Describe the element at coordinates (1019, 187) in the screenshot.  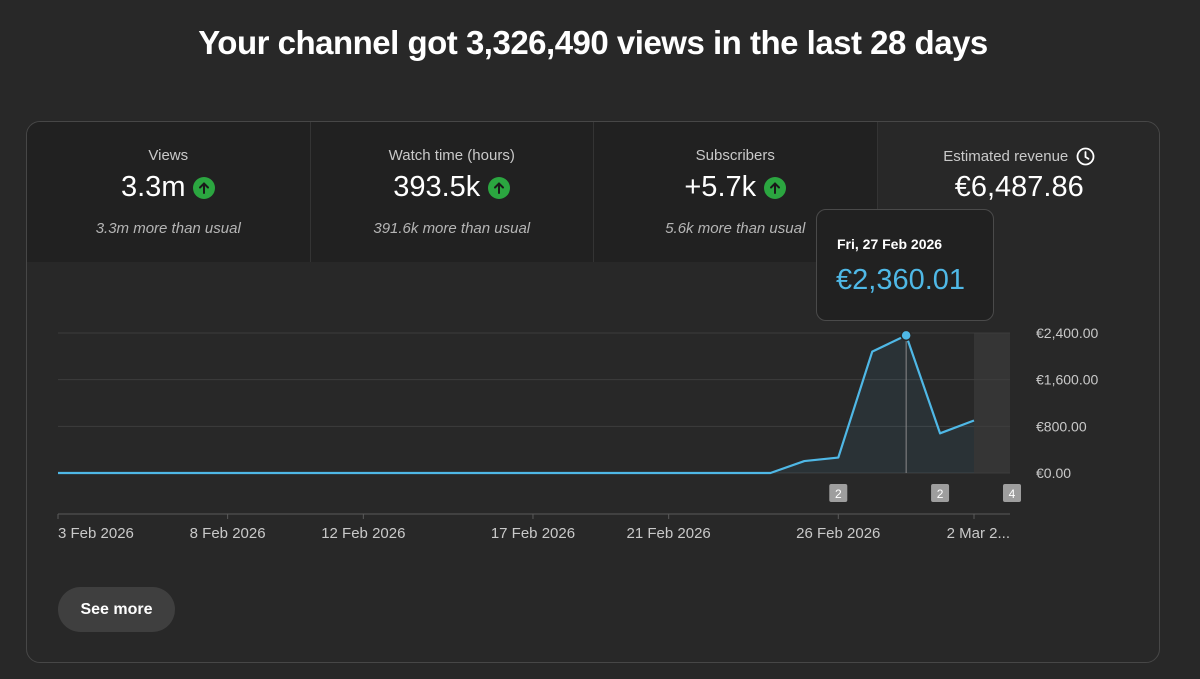
I see `metric-value: €6,487.86` at that location.